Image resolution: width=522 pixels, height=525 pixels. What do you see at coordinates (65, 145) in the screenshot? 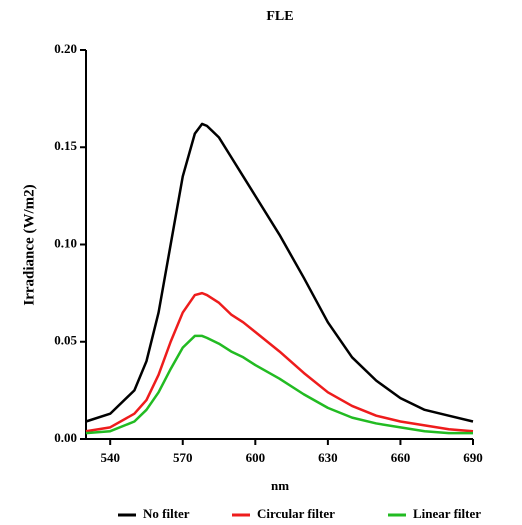
I see `y-tick-label: 0.15` at bounding box center [65, 145].